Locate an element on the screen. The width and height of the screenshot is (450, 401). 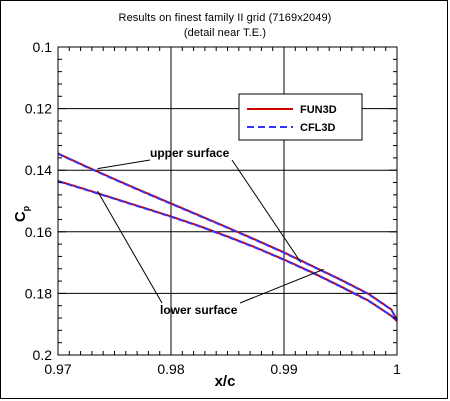
leader-lower-right is located at coordinates (281, 286).